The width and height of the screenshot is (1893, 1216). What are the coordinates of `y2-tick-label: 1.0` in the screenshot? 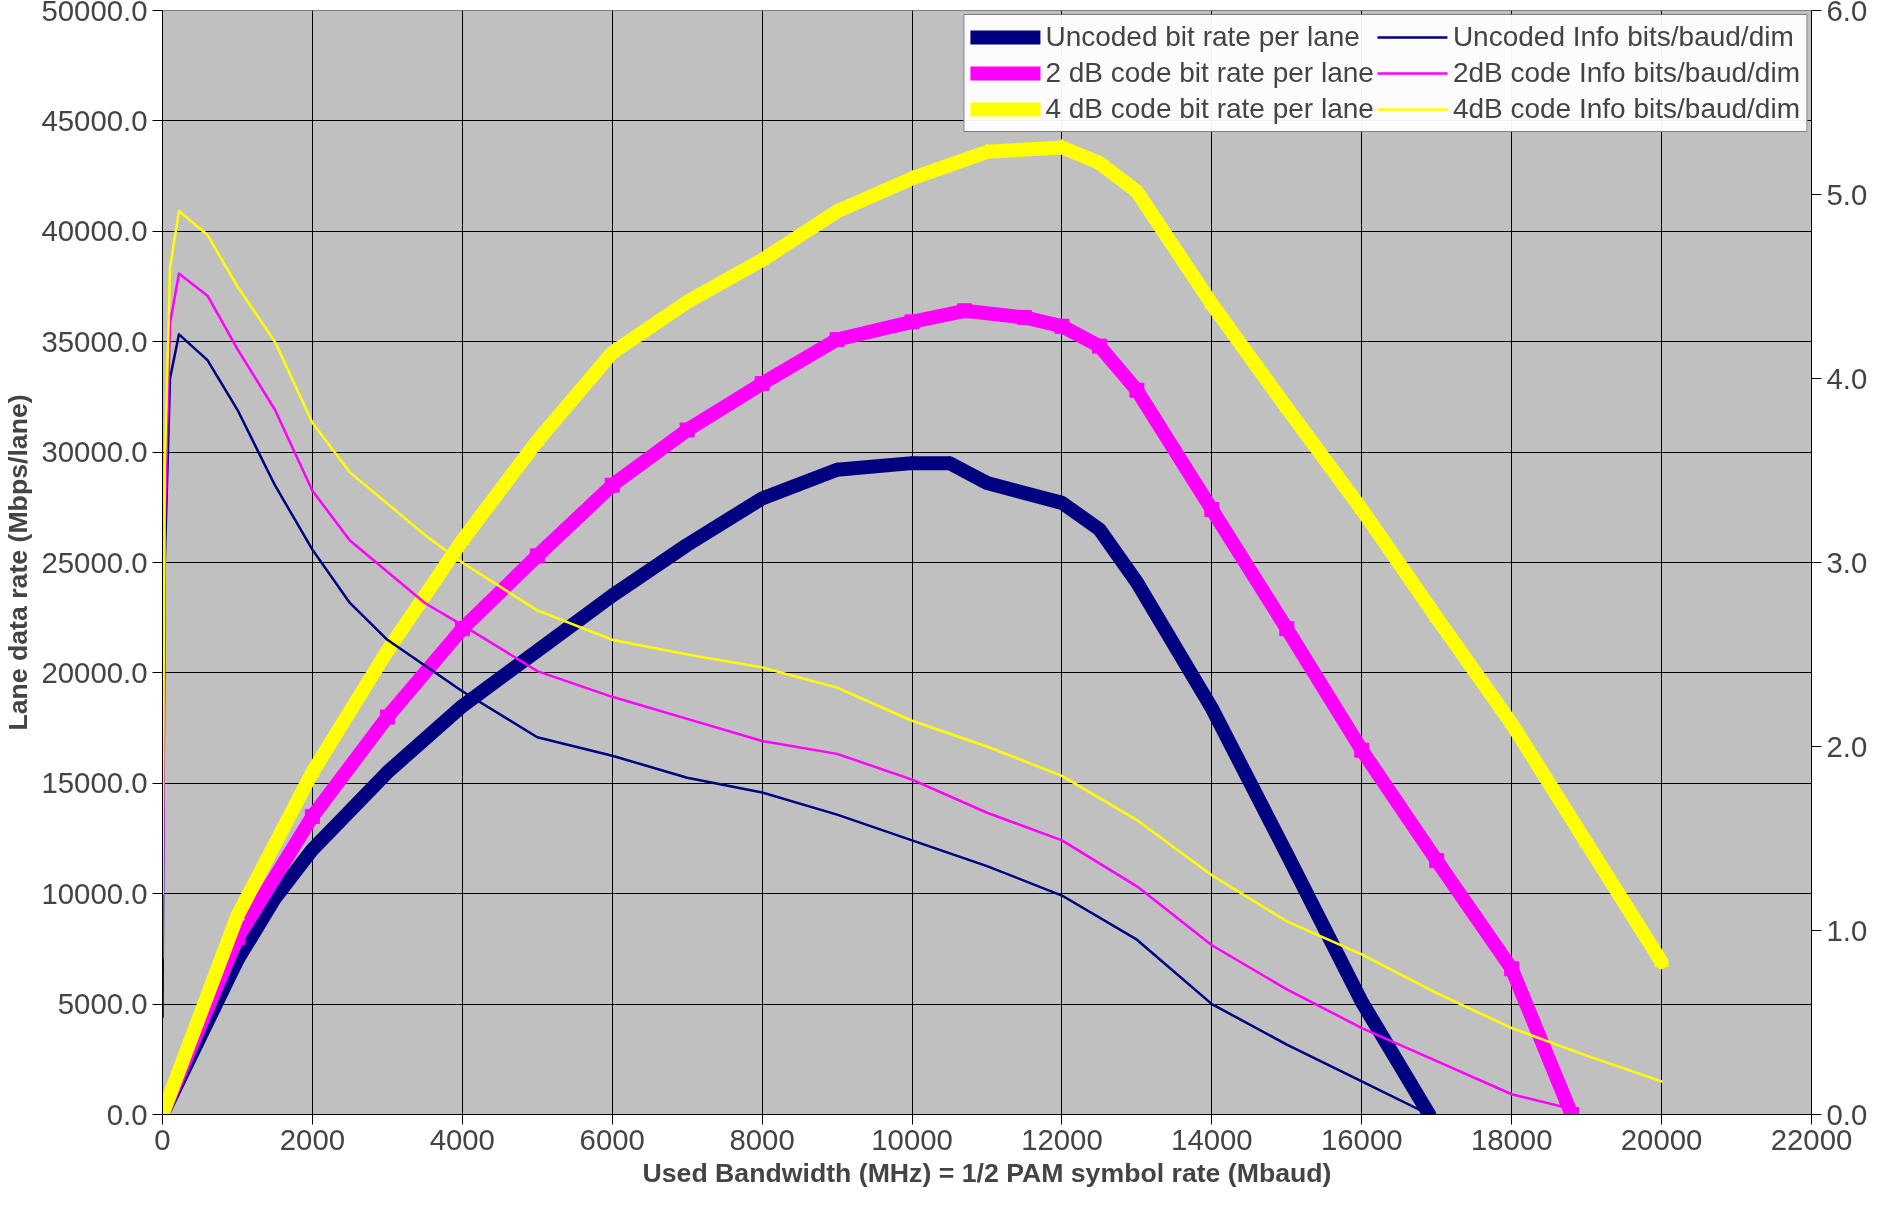 It's located at (1847, 930).